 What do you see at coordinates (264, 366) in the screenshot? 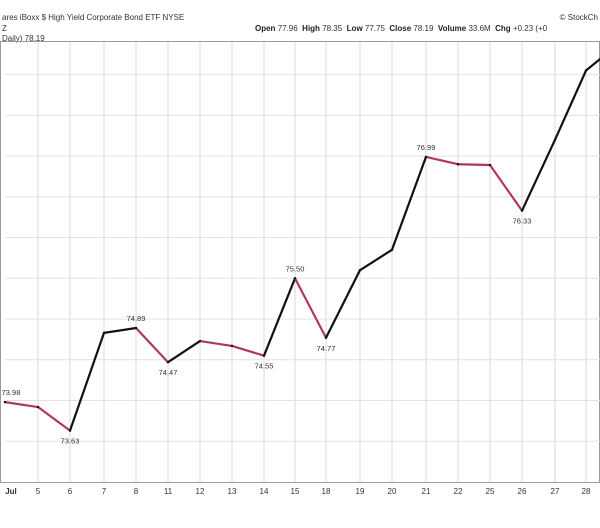
I see `point-label: 74.55` at bounding box center [264, 366].